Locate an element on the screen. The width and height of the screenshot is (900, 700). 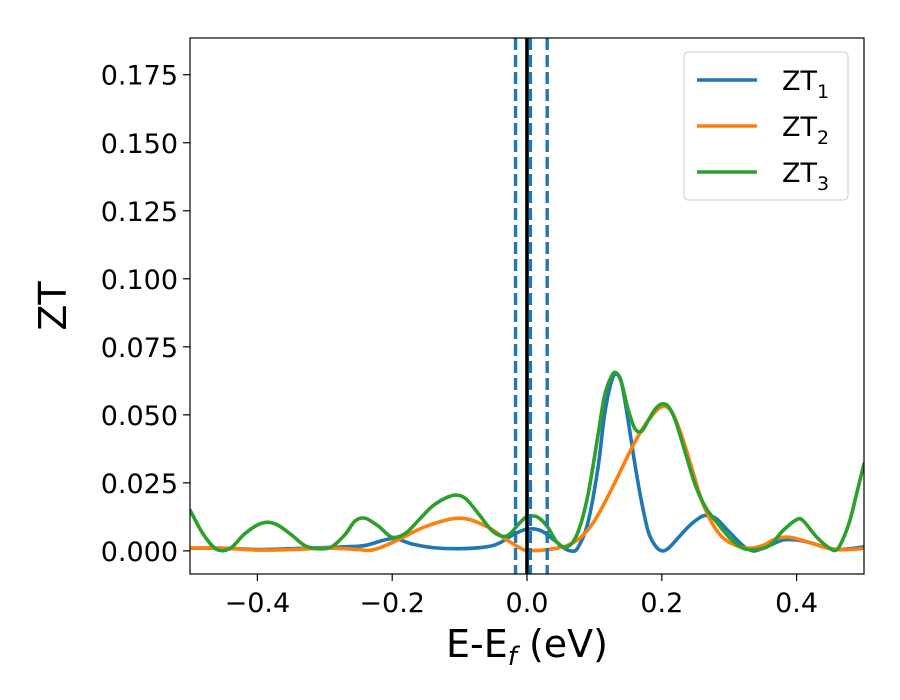
y-tick-label: 0.075 is located at coordinates (139, 348).